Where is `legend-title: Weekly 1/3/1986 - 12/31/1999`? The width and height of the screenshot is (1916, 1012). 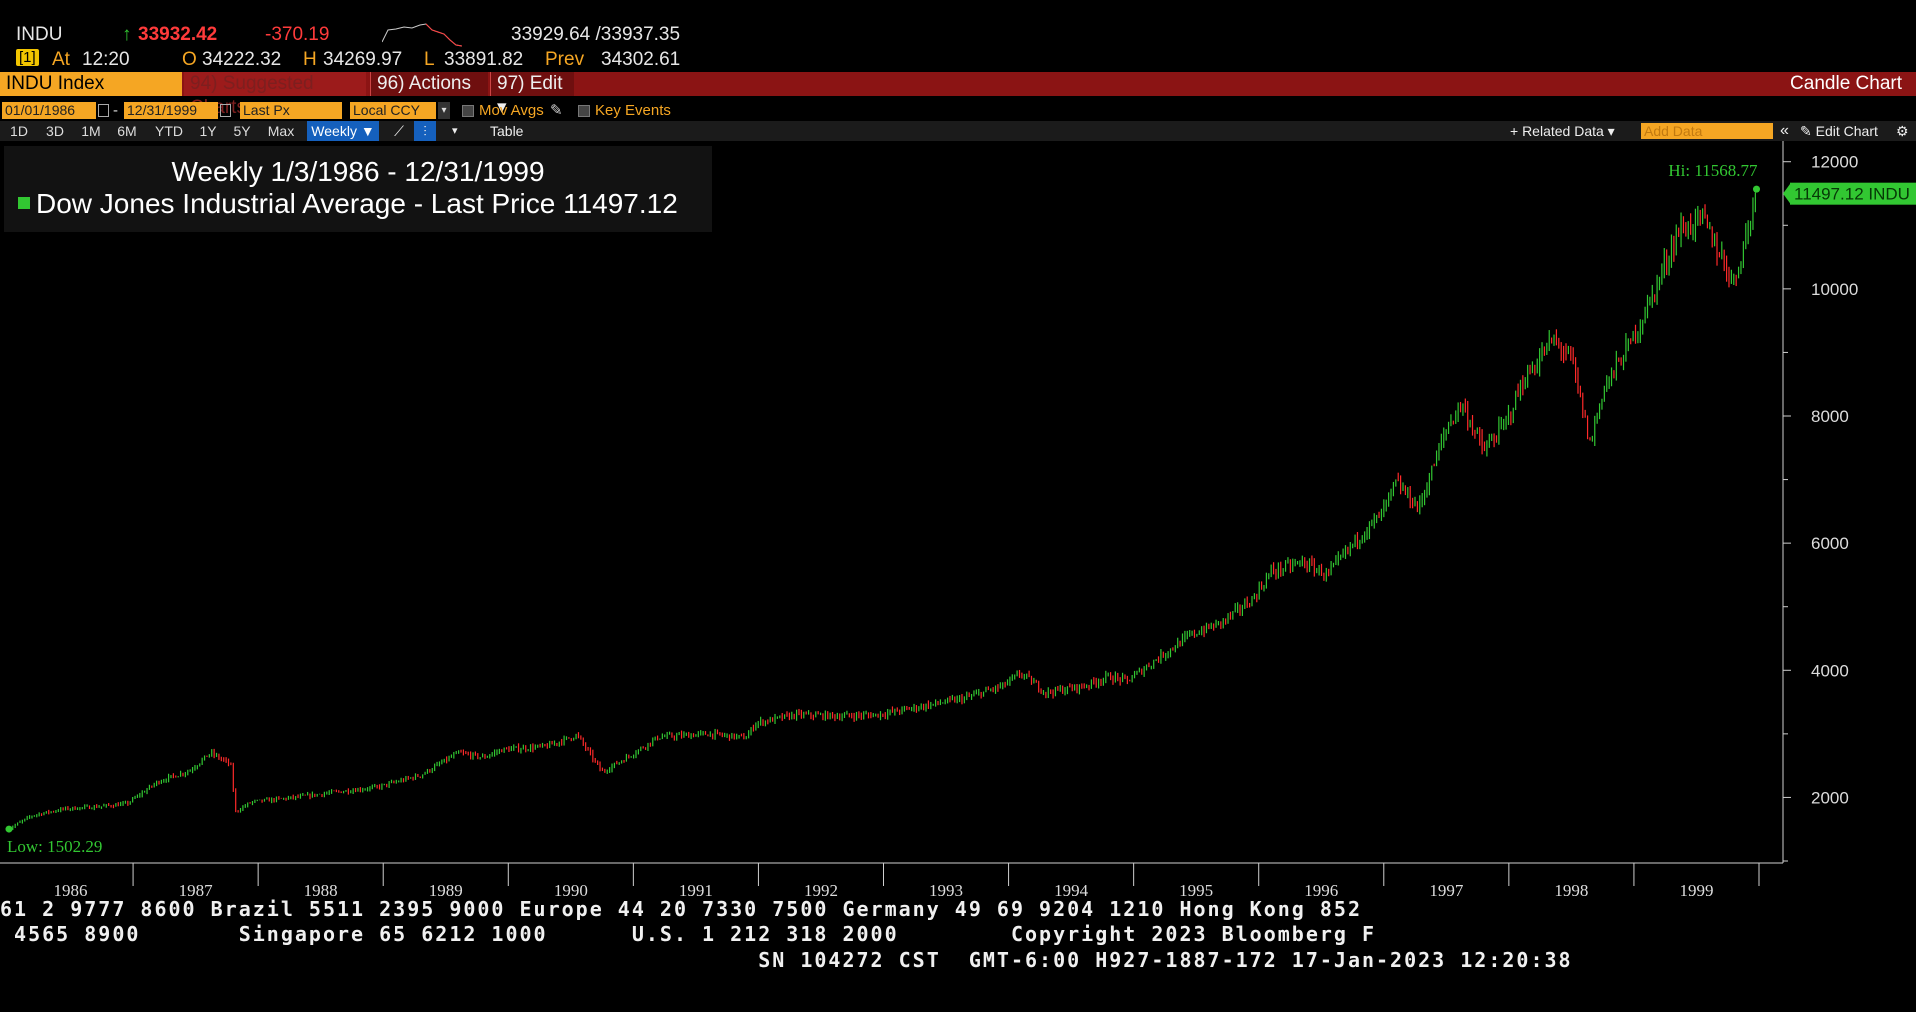
legend-title: Weekly 1/3/1986 - 12/31/1999 is located at coordinates (358, 171).